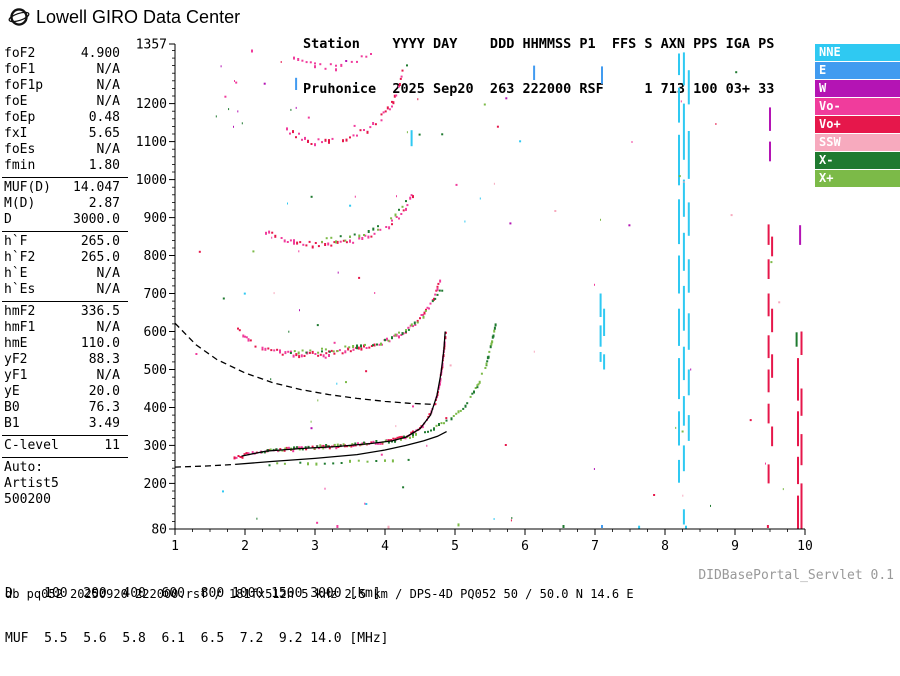 The image size is (900, 676). I want to click on param-value: N/A, so click(108, 149).